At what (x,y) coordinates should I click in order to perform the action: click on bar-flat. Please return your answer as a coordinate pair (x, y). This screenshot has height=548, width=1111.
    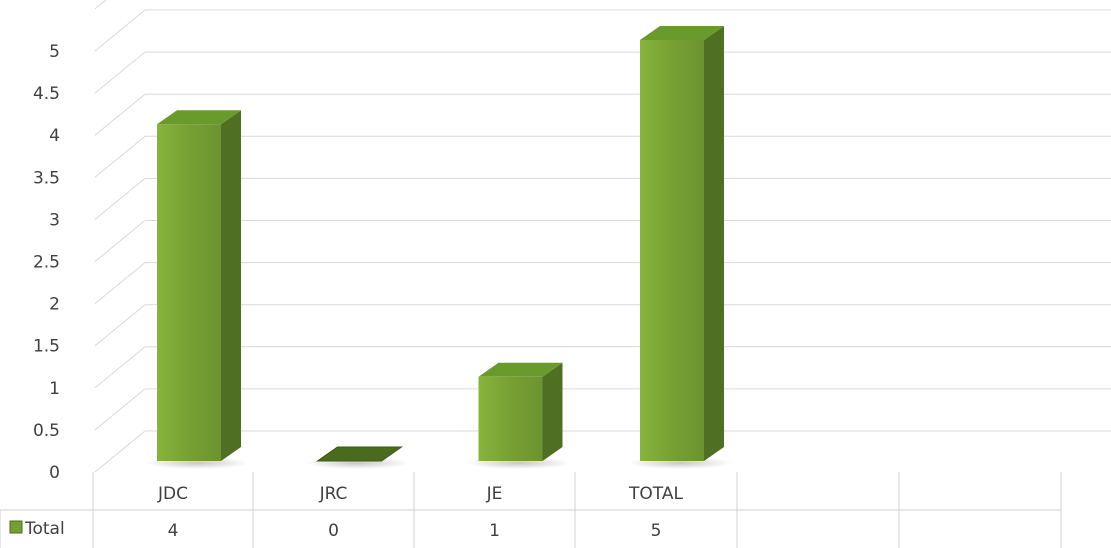
    Looking at the image, I should click on (359, 454).